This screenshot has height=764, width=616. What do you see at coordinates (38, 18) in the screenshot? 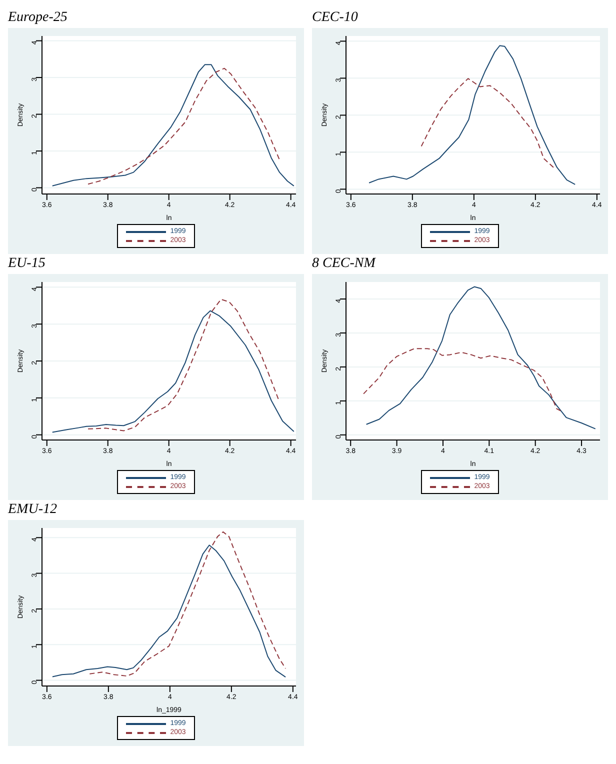
I see `chart-title: Europe-25` at bounding box center [38, 18].